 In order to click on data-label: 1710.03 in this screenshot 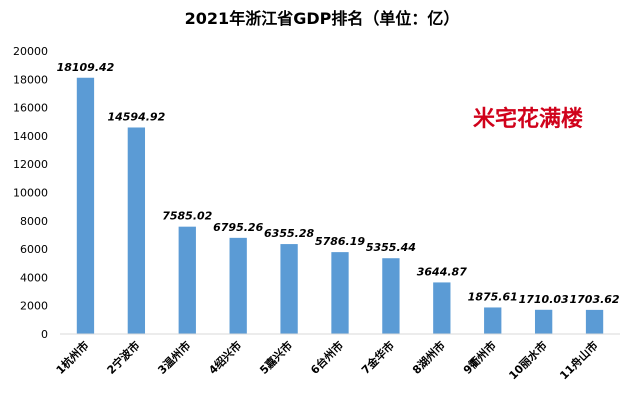, I will do `click(544, 299)`.